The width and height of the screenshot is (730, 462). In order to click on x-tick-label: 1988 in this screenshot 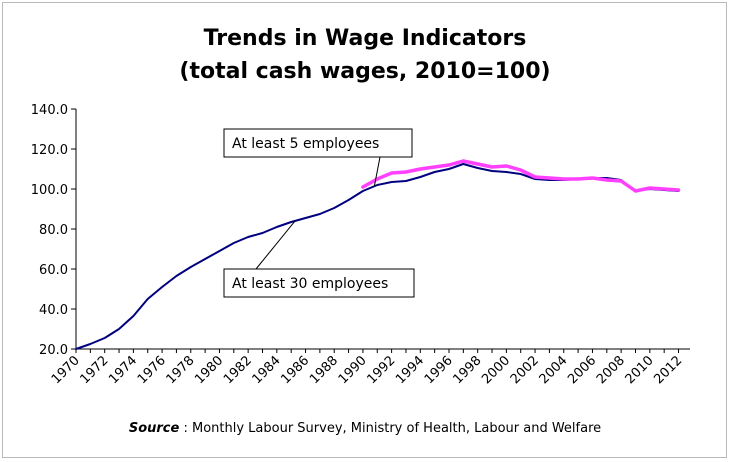, I will do `click(324, 370)`.